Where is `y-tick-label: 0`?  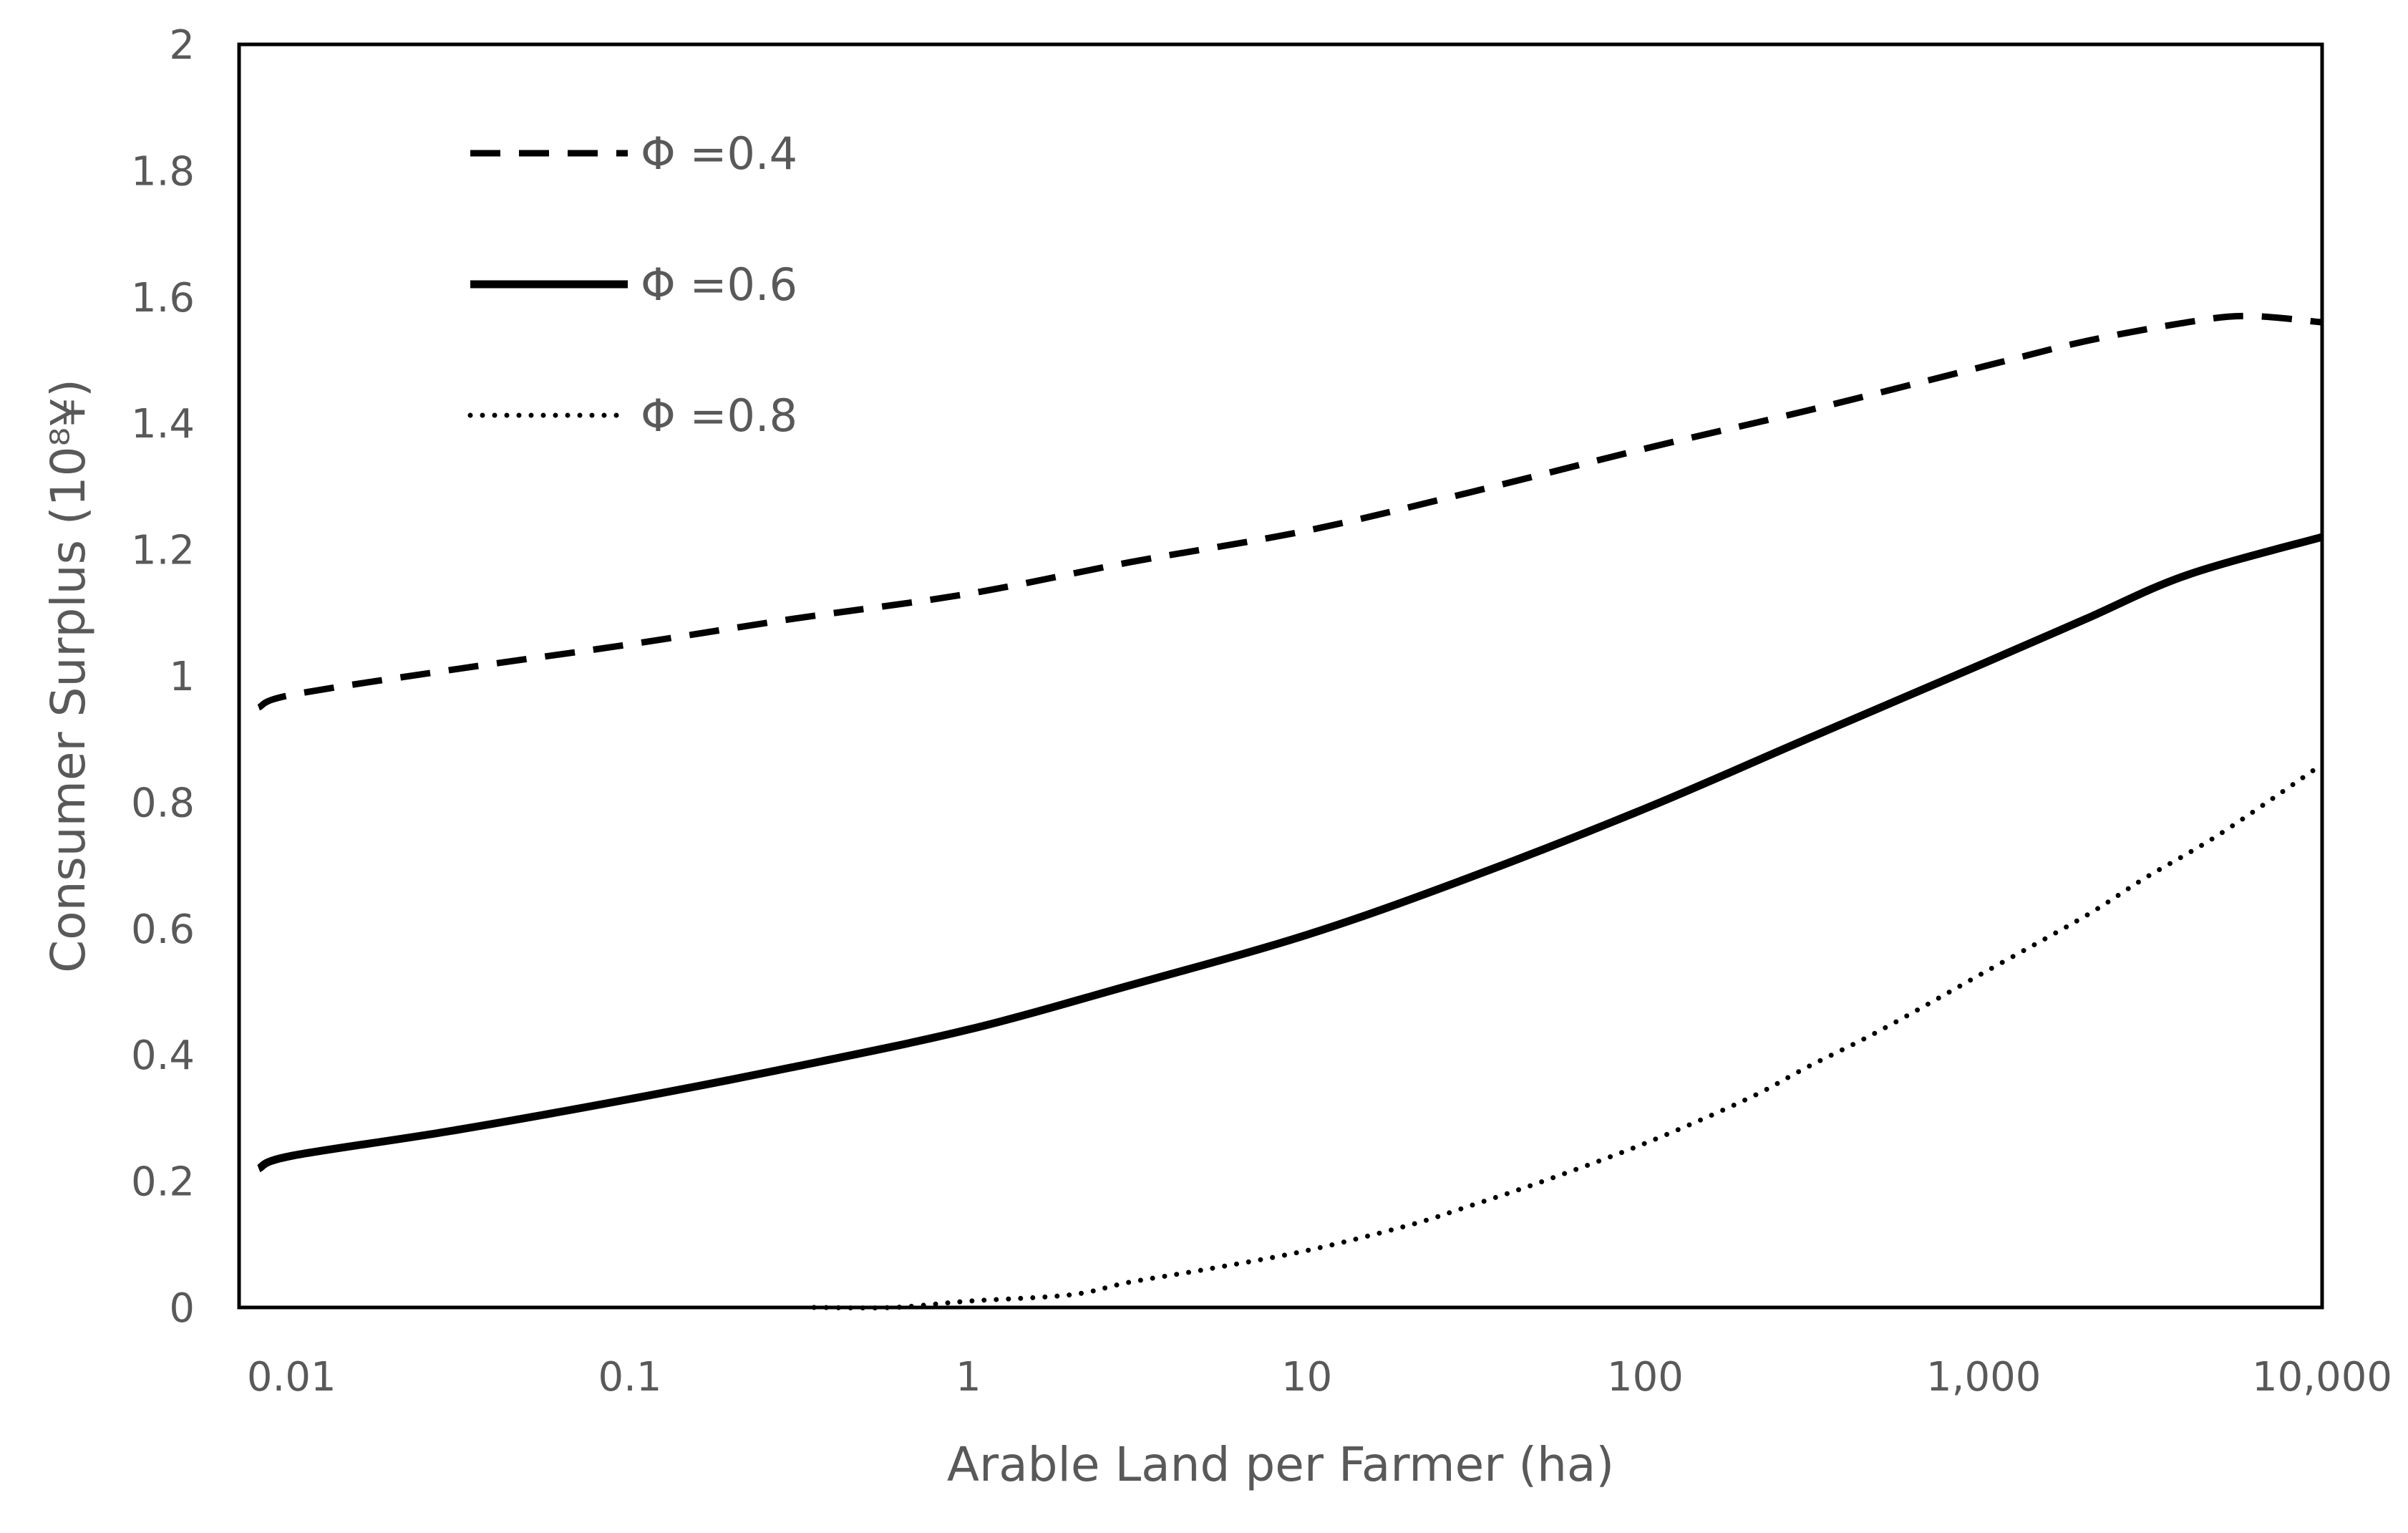
y-tick-label: 0 is located at coordinates (182, 1308).